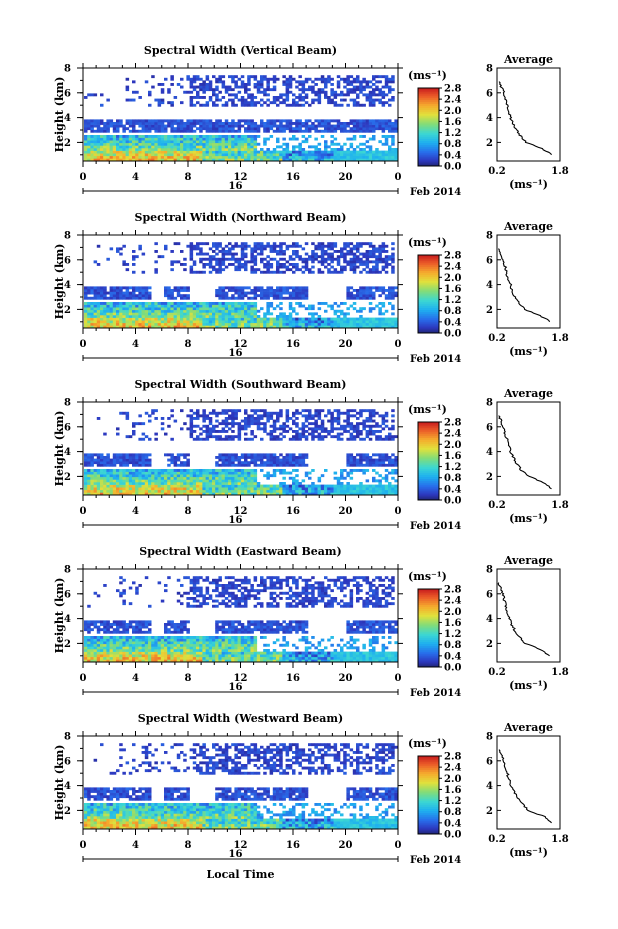 The image size is (618, 929). What do you see at coordinates (428, 294) in the screenshot?
I see `colorbar-frame` at bounding box center [428, 294].